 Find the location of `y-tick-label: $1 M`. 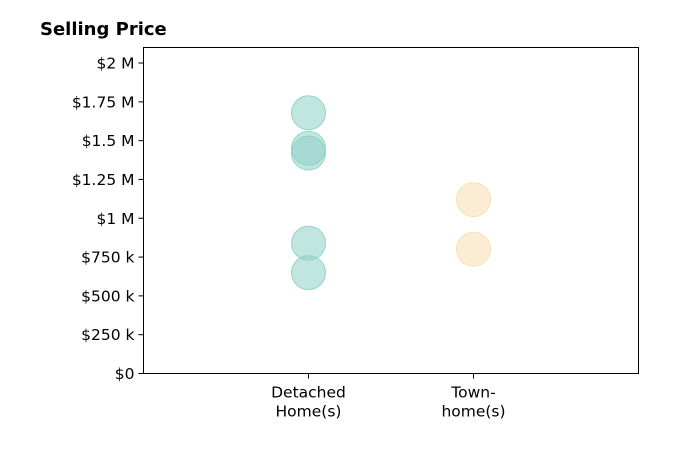

y-tick-label: $1 M is located at coordinates (115, 219).